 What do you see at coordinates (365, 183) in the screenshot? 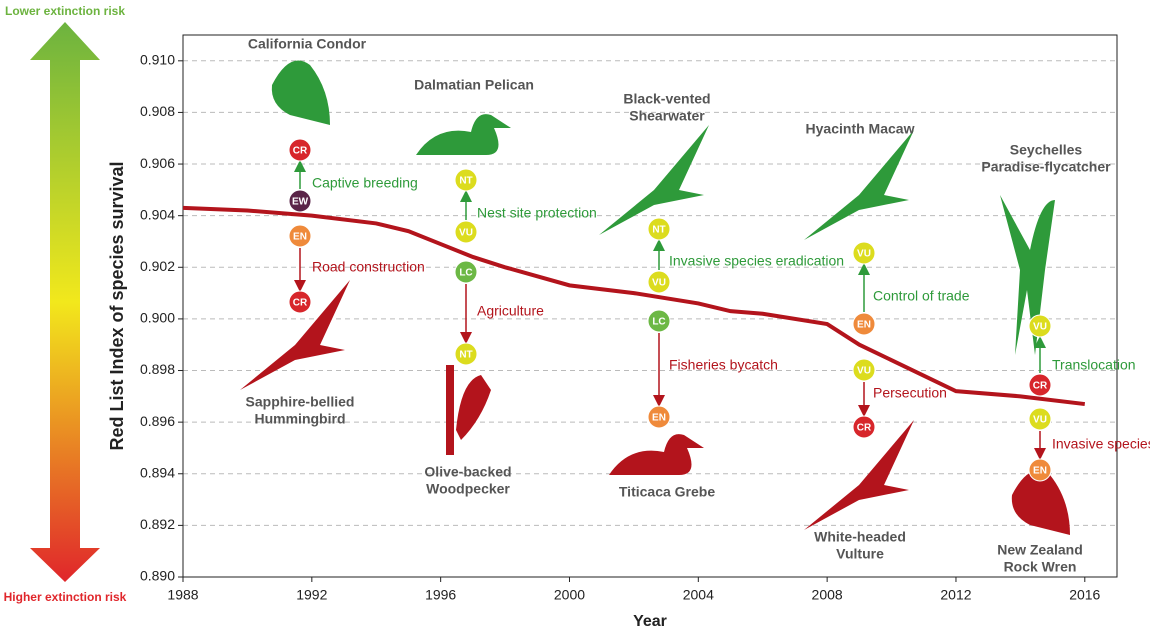
I see `driver-label: Captive breeding` at bounding box center [365, 183].